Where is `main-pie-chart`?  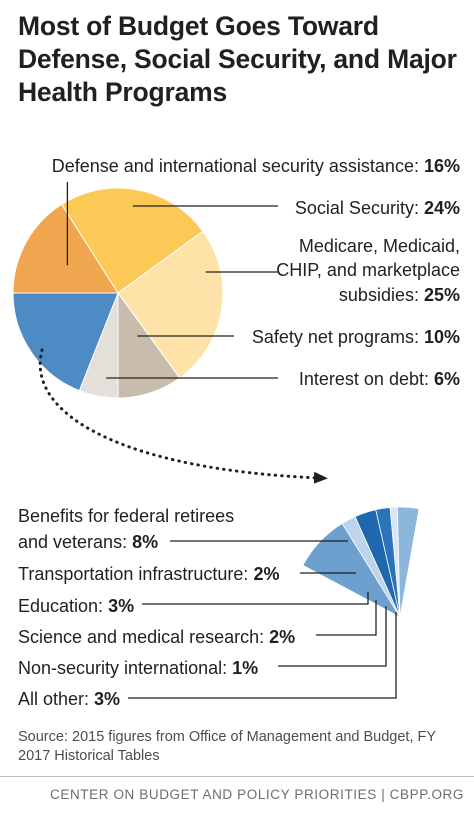 main-pie-chart is located at coordinates (118, 293).